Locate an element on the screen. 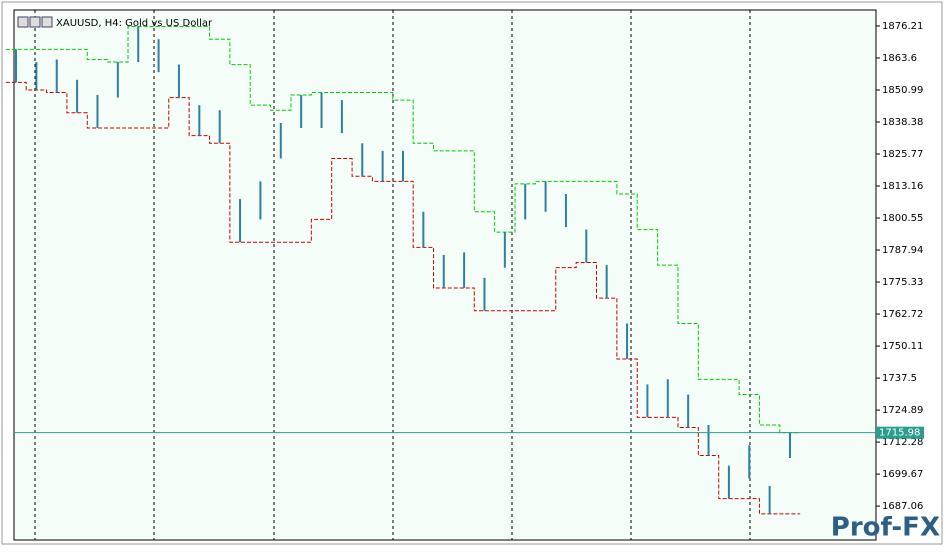 The width and height of the screenshot is (946, 552). current-price-box is located at coordinates (900, 432).